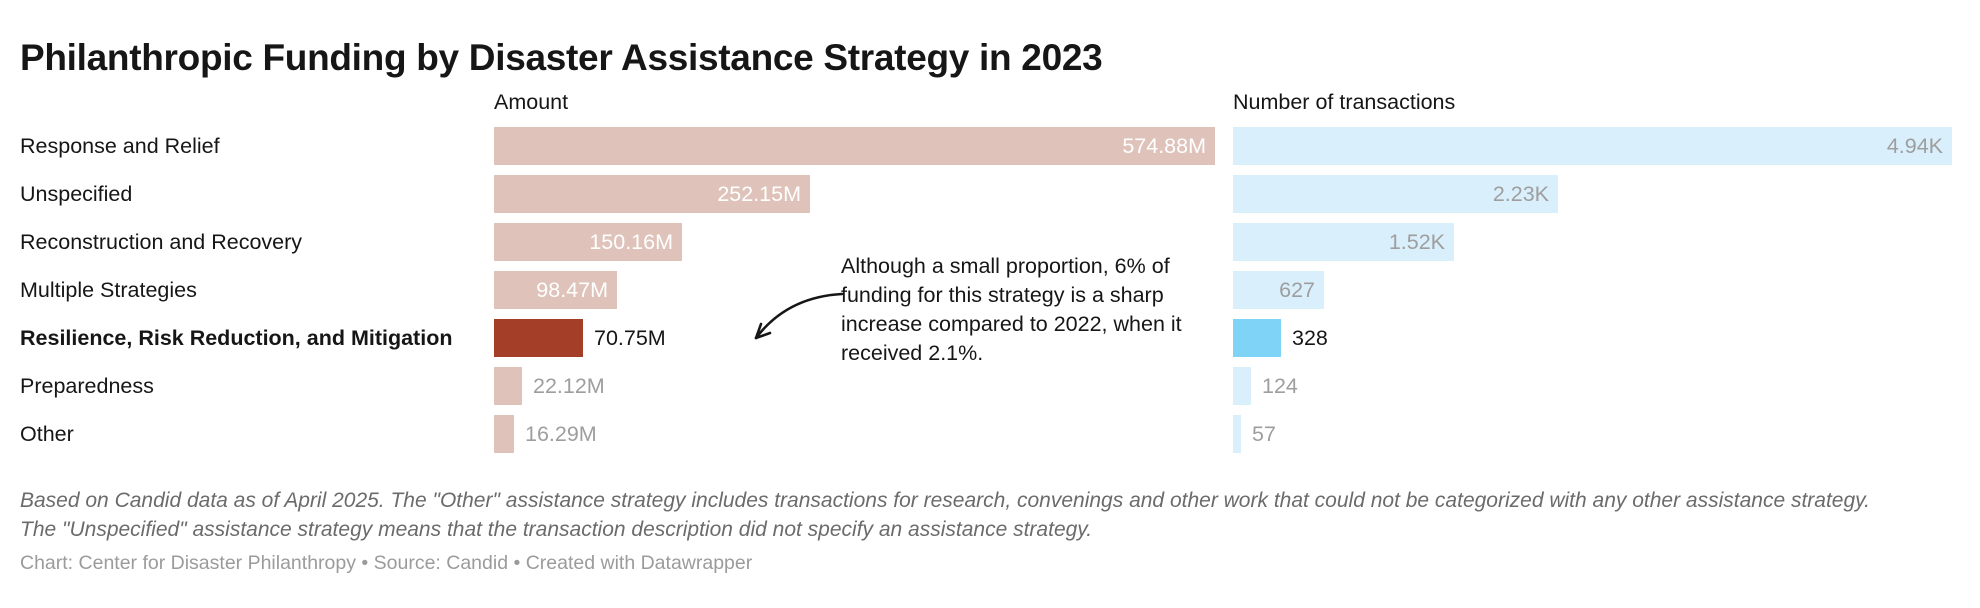 The width and height of the screenshot is (1980, 608). Describe the element at coordinates (87, 386) in the screenshot. I see `category-label: Preparedness` at that location.